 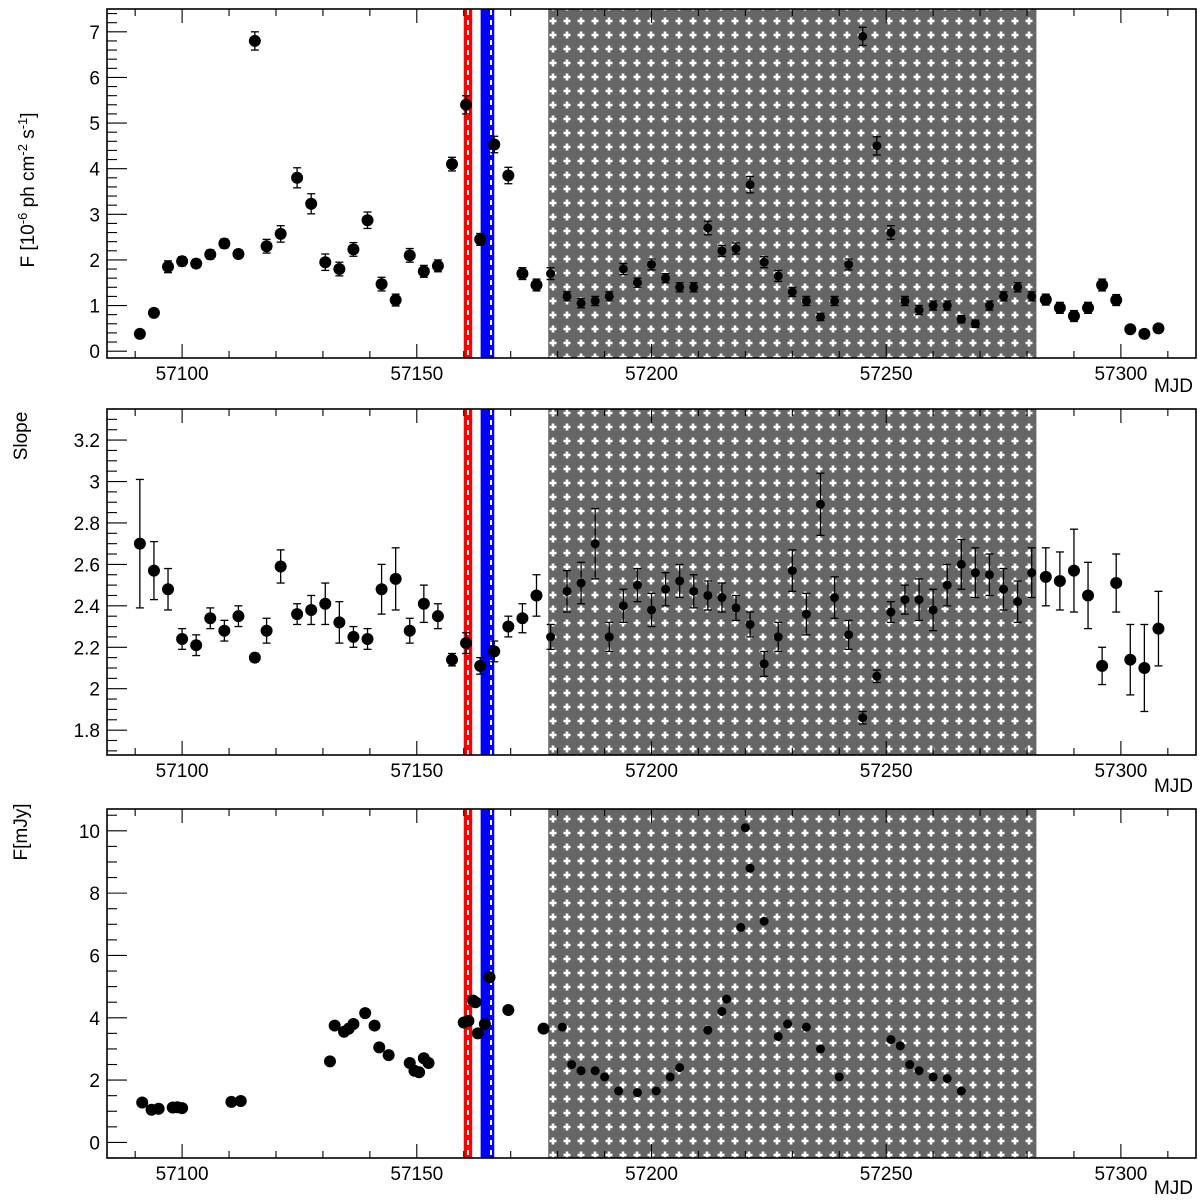 What do you see at coordinates (94, 1081) in the screenshot?
I see `optical-ytick-label: 2` at bounding box center [94, 1081].